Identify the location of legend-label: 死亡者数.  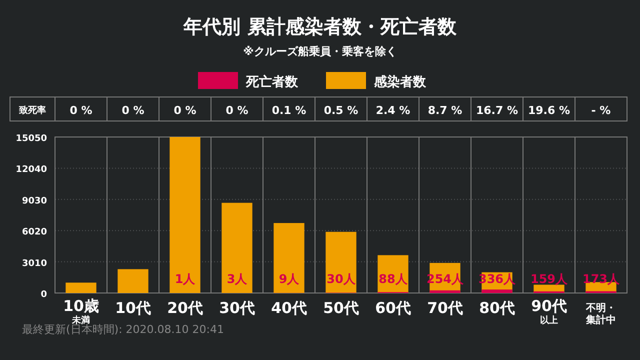
(272, 82).